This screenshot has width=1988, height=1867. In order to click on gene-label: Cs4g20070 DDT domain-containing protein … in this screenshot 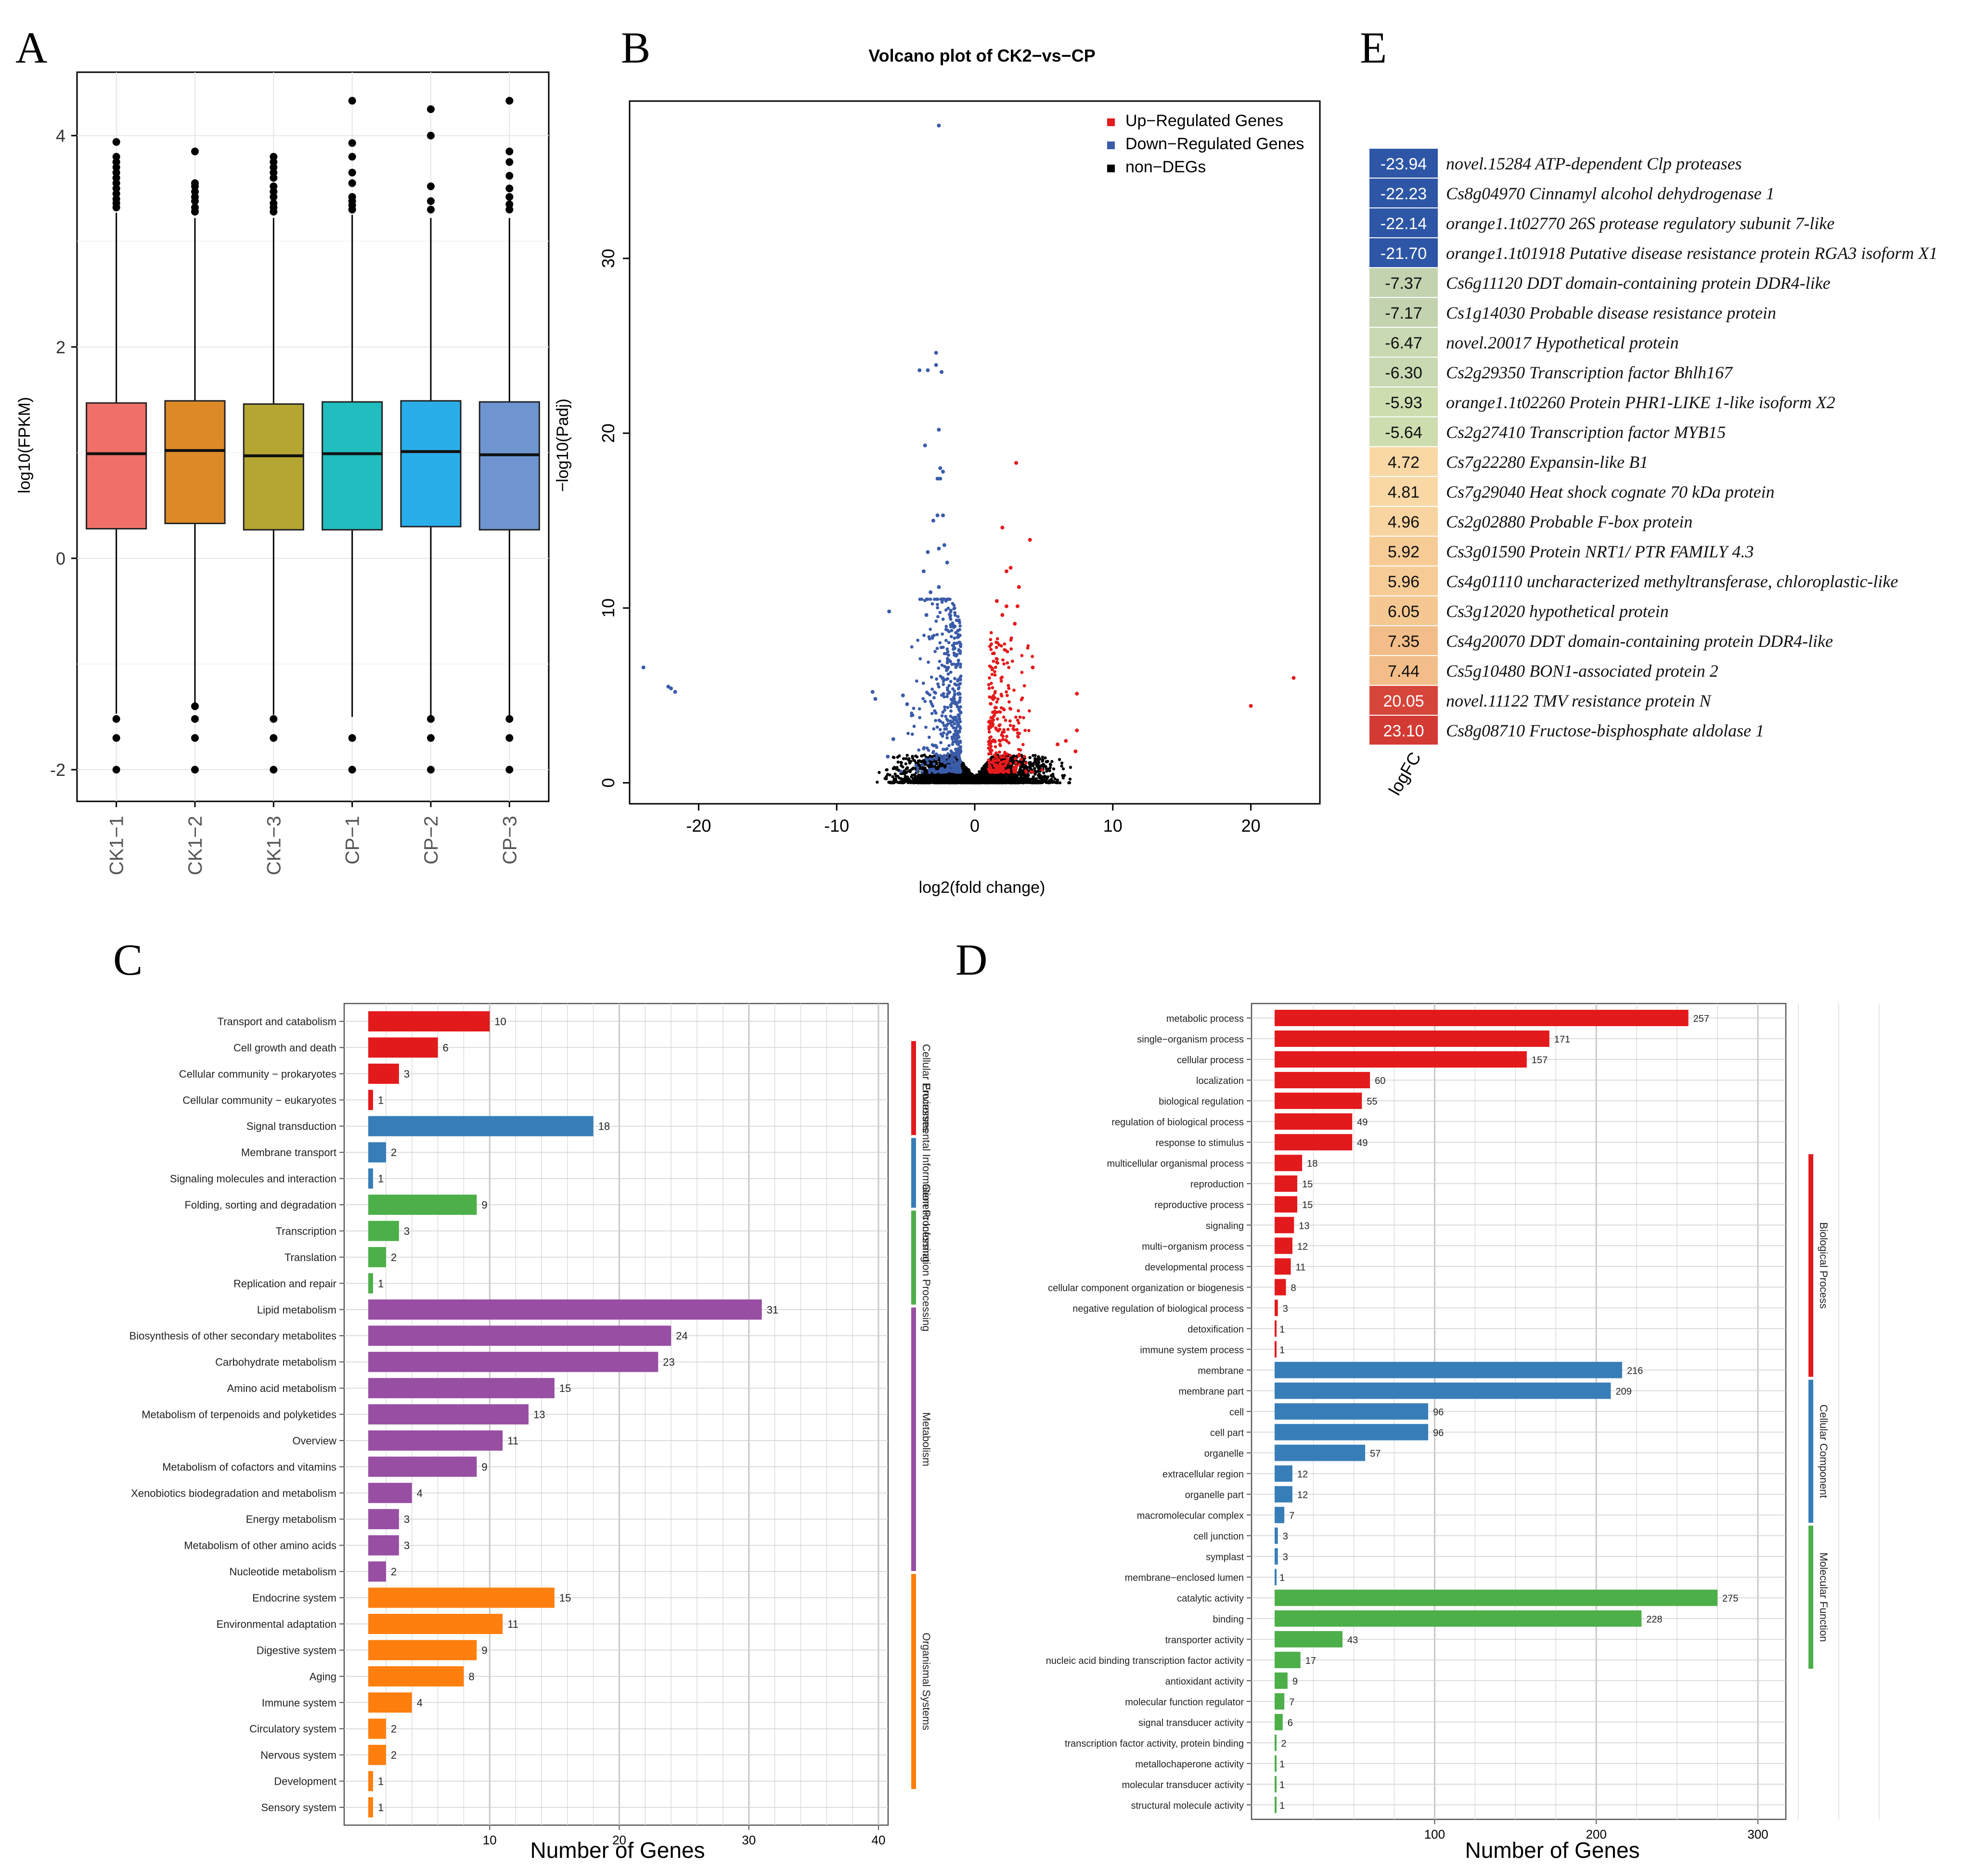, I will do `click(1640, 641)`.